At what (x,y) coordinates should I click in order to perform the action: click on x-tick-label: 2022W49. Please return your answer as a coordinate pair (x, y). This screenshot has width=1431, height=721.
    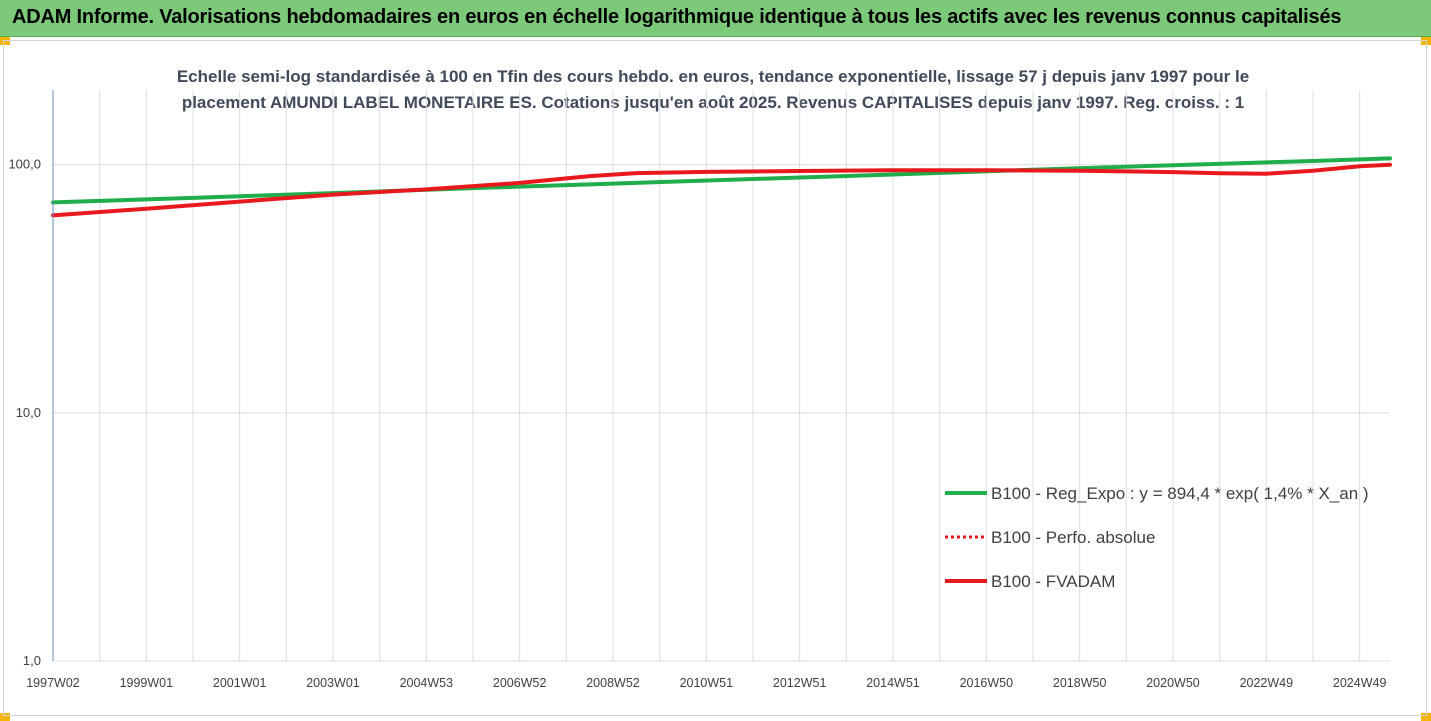
    Looking at the image, I should click on (1267, 683).